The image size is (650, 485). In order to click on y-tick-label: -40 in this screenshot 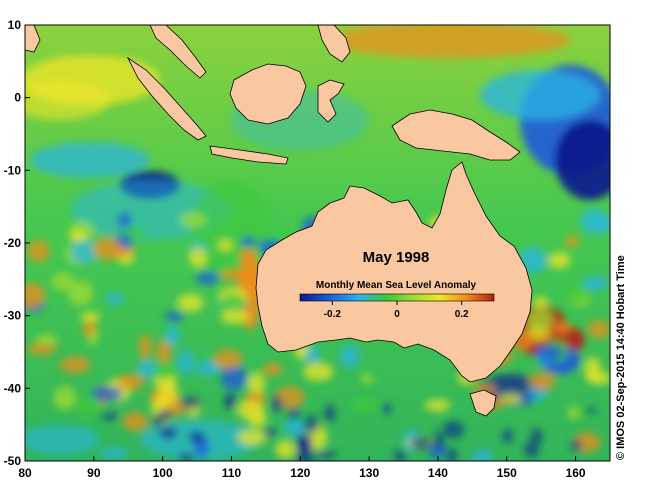, I will do `click(13, 388)`.